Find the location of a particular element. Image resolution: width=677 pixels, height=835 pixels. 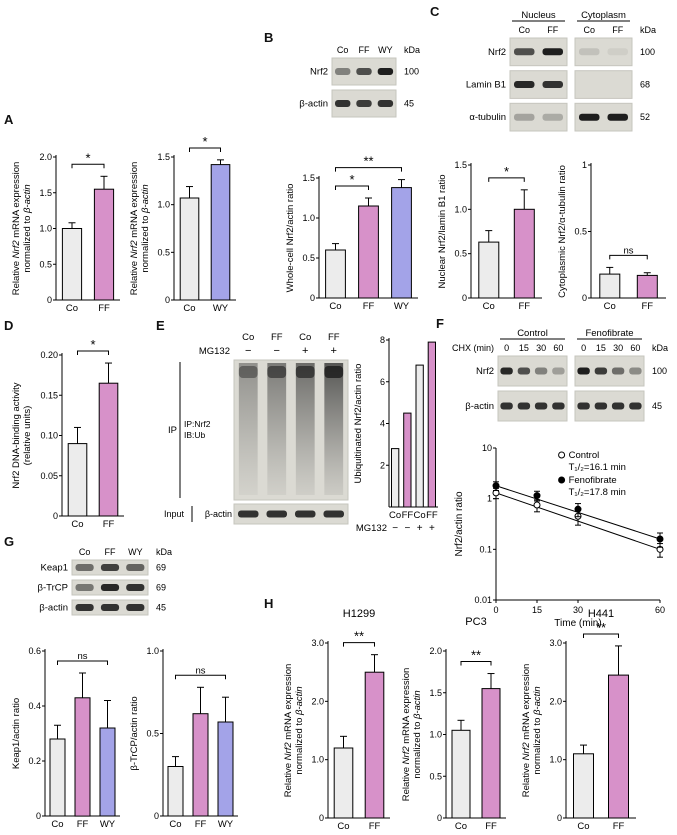

svg-text: 0.5 is located at coordinates (435, 776).